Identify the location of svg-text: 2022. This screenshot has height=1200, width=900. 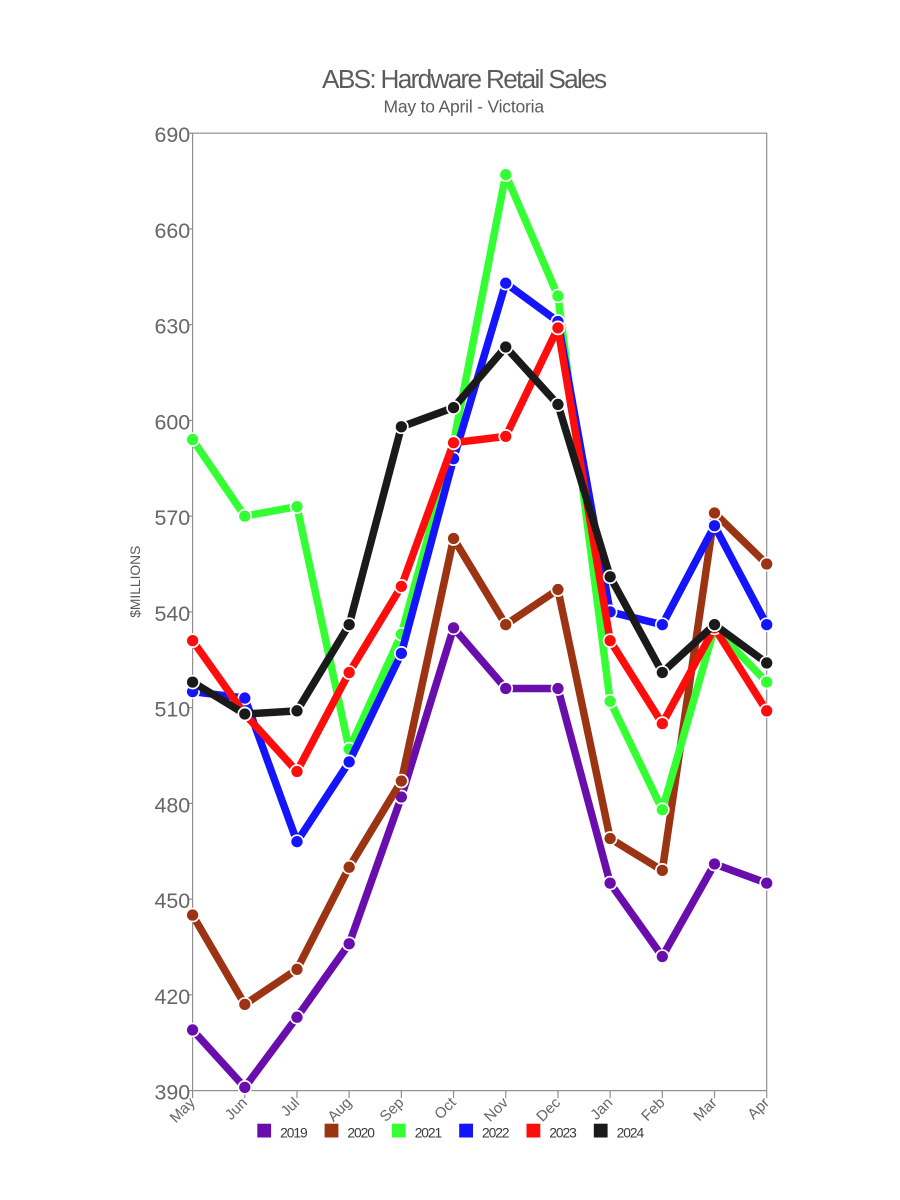
(495, 1132).